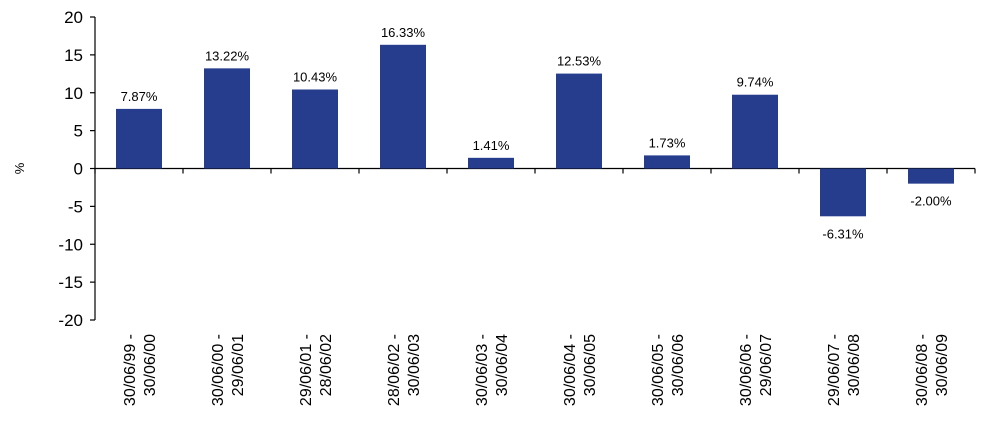 The width and height of the screenshot is (987, 446). What do you see at coordinates (570, 370) in the screenshot?
I see `x-tick-label-line: 30/06/04 -` at bounding box center [570, 370].